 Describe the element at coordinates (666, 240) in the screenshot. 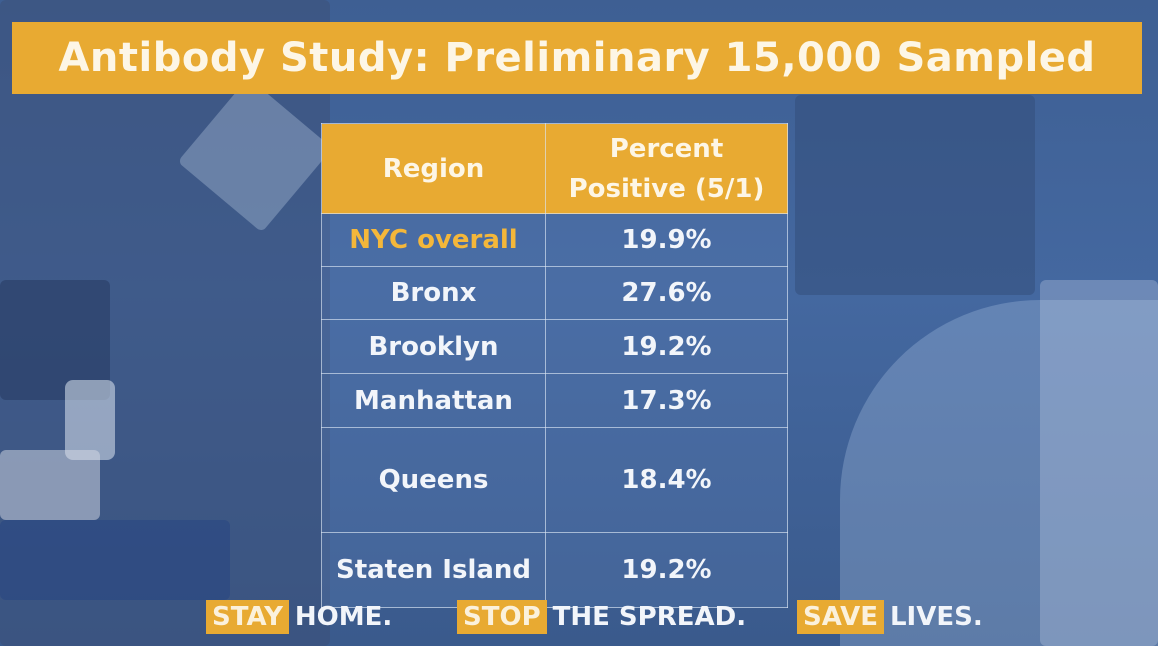

I see `value-cell: 19.9%` at that location.